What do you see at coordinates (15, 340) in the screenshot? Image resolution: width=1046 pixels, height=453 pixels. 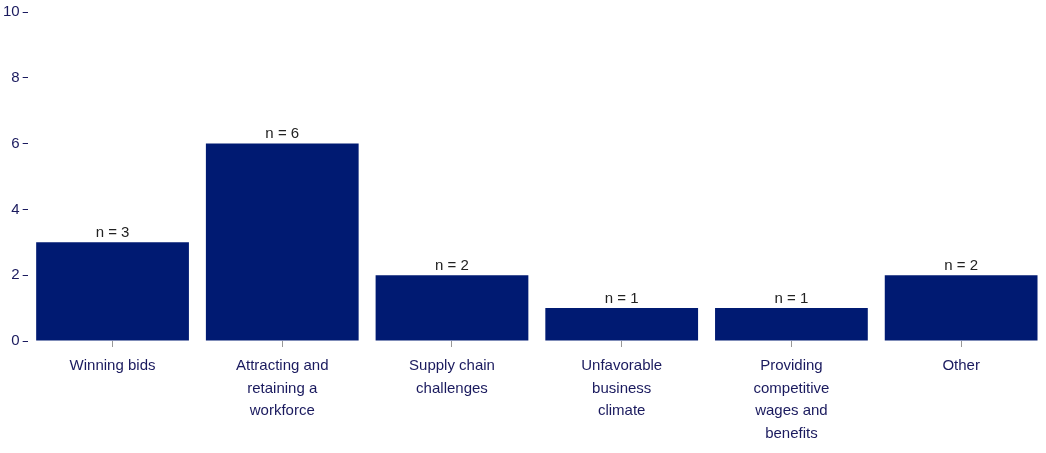 I see `y-tick-label: 0` at bounding box center [15, 340].